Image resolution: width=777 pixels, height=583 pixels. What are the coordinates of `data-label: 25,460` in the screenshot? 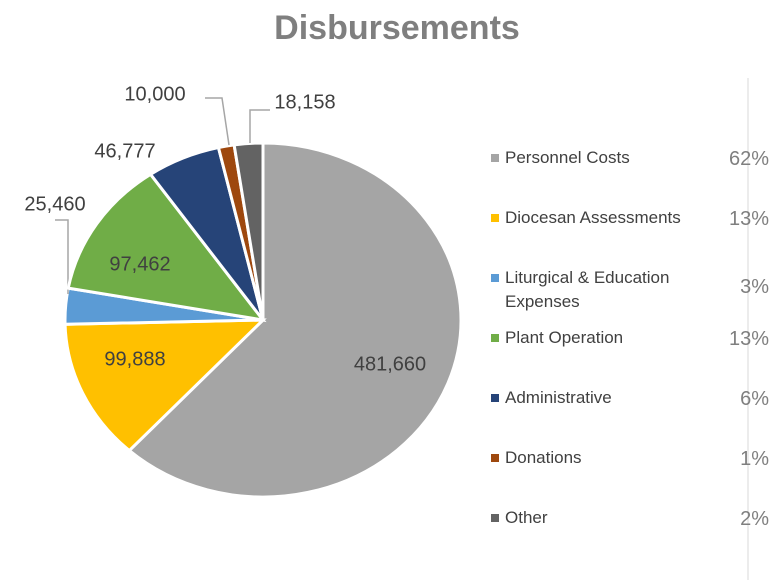 It's located at (54, 204).